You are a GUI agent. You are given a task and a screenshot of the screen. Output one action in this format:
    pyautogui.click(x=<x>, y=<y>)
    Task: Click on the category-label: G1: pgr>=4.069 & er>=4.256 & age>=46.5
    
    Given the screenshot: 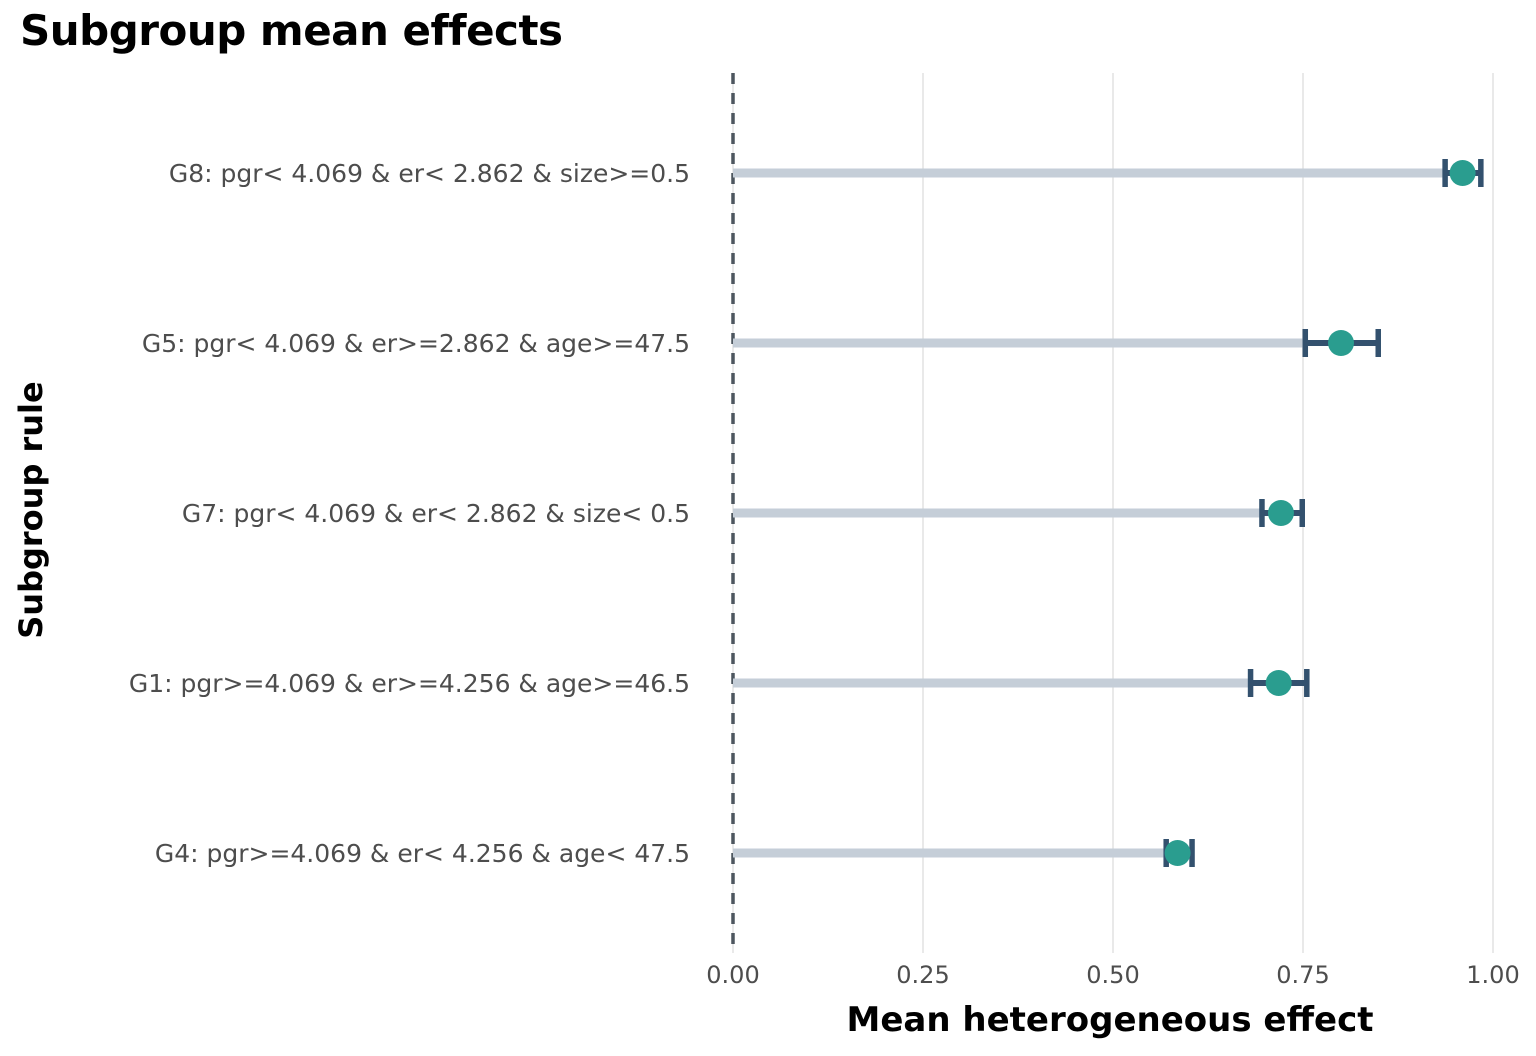 What is the action you would take?
    pyautogui.click(x=409, y=683)
    